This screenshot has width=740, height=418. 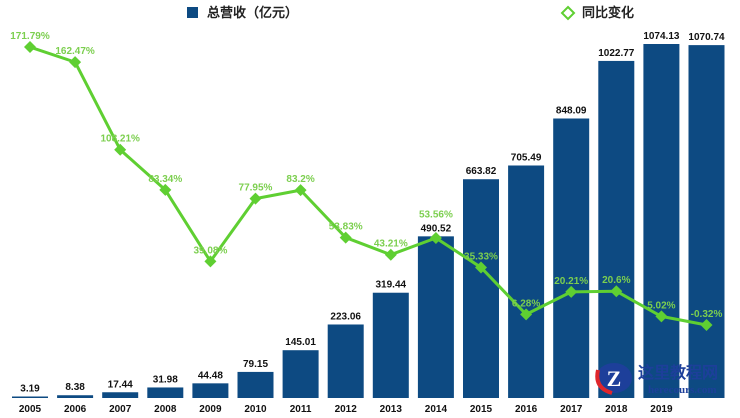 I want to click on growth-value-label: 53.83%, so click(x=346, y=227).